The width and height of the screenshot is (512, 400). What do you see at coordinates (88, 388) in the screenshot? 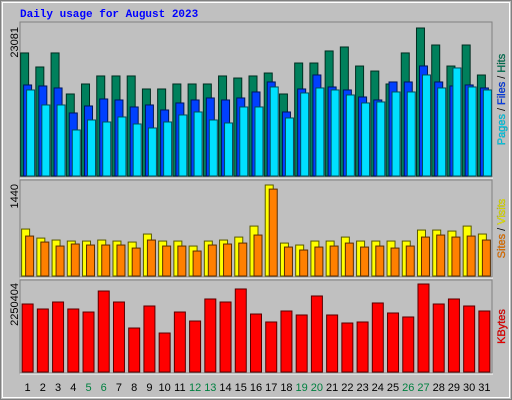
I see `x-tick-label: 5` at bounding box center [88, 388].